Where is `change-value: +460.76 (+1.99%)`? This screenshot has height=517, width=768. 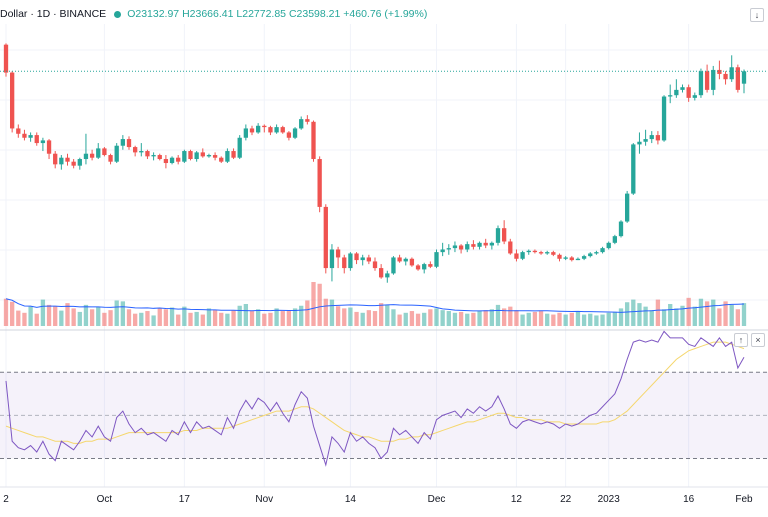 change-value: +460.76 (+1.99%) is located at coordinates (385, 14).